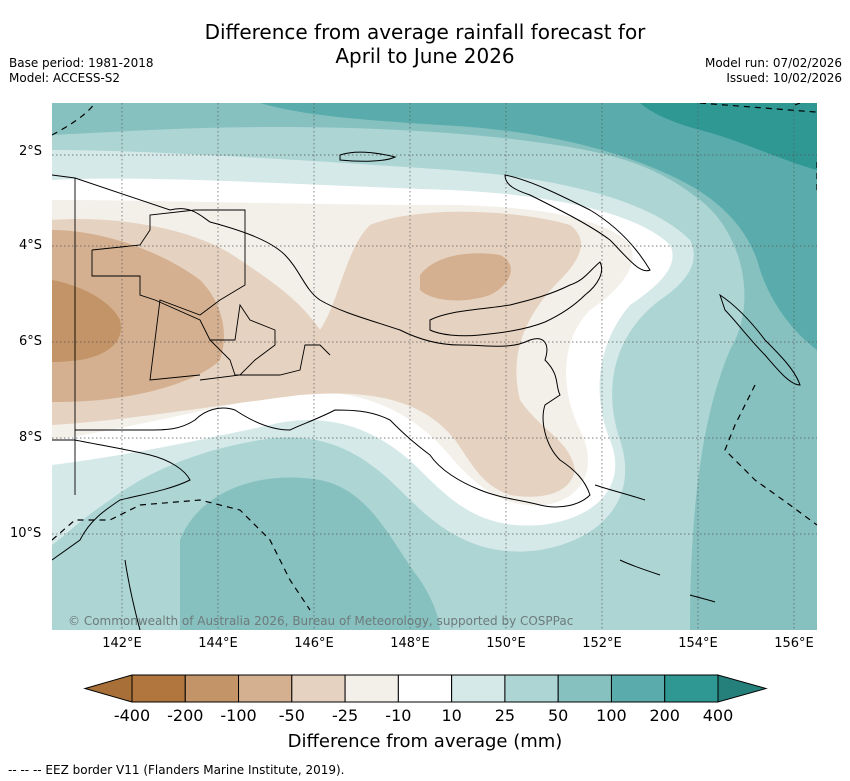 The height and width of the screenshot is (781, 850). What do you see at coordinates (698, 643) in the screenshot?
I see `lon-label-154e: 154°E` at bounding box center [698, 643].